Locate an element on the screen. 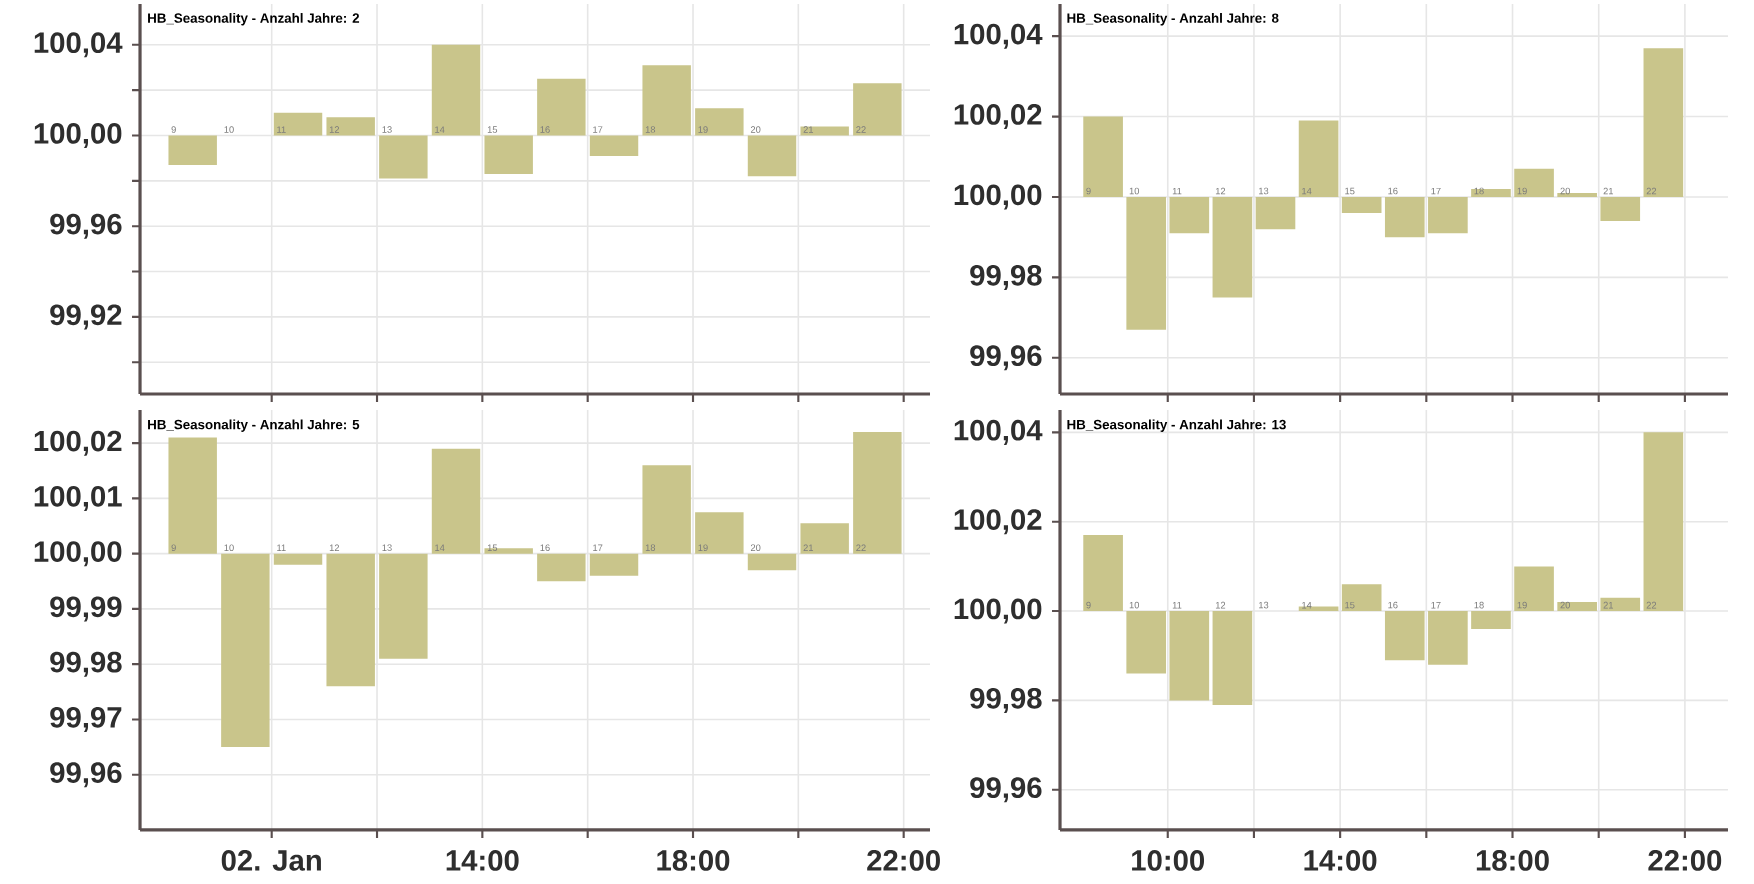 This screenshot has width=1754, height=884. x-tick-label: 10:00 is located at coordinates (1168, 860).